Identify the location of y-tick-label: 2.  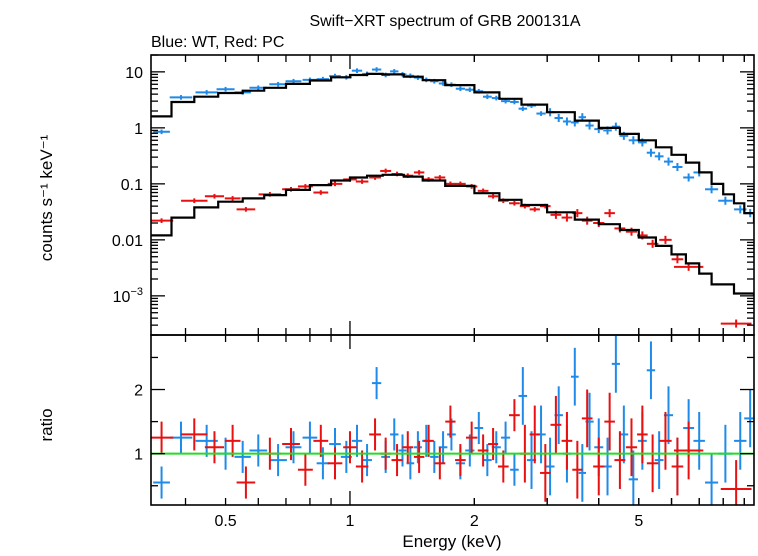
(138, 391).